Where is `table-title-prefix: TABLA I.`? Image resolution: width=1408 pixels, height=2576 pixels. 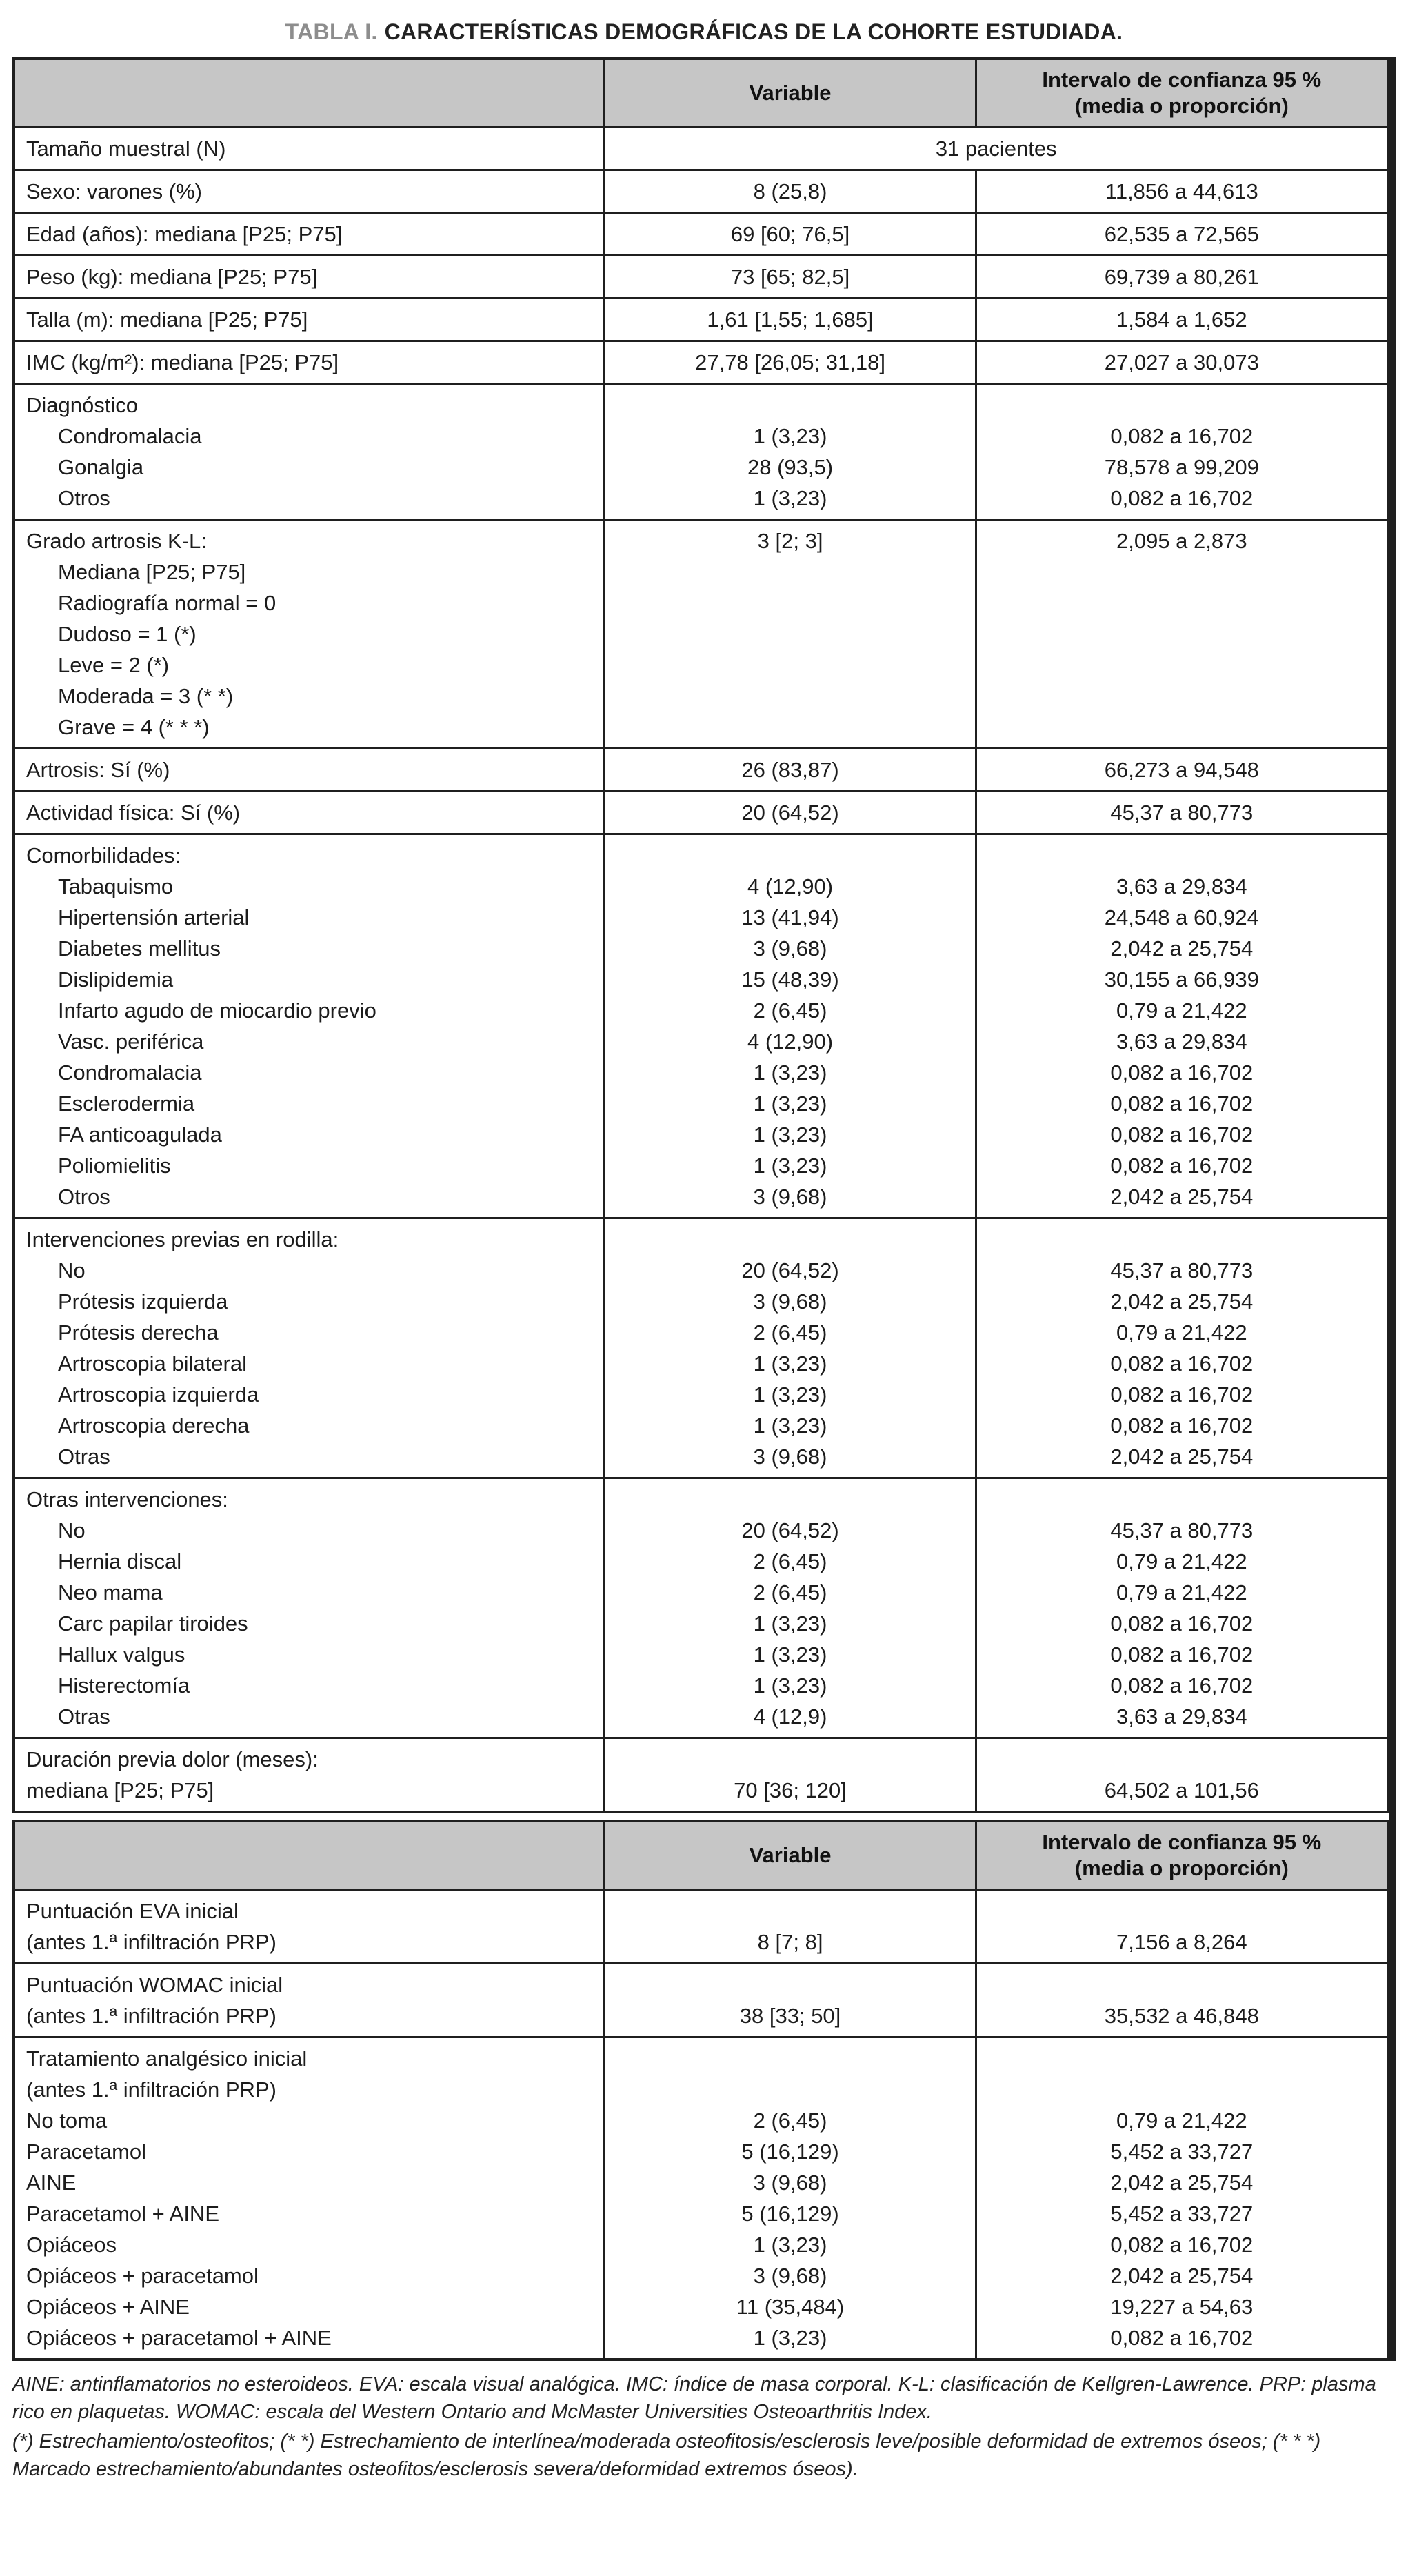 table-title-prefix: TABLA I. is located at coordinates (331, 31).